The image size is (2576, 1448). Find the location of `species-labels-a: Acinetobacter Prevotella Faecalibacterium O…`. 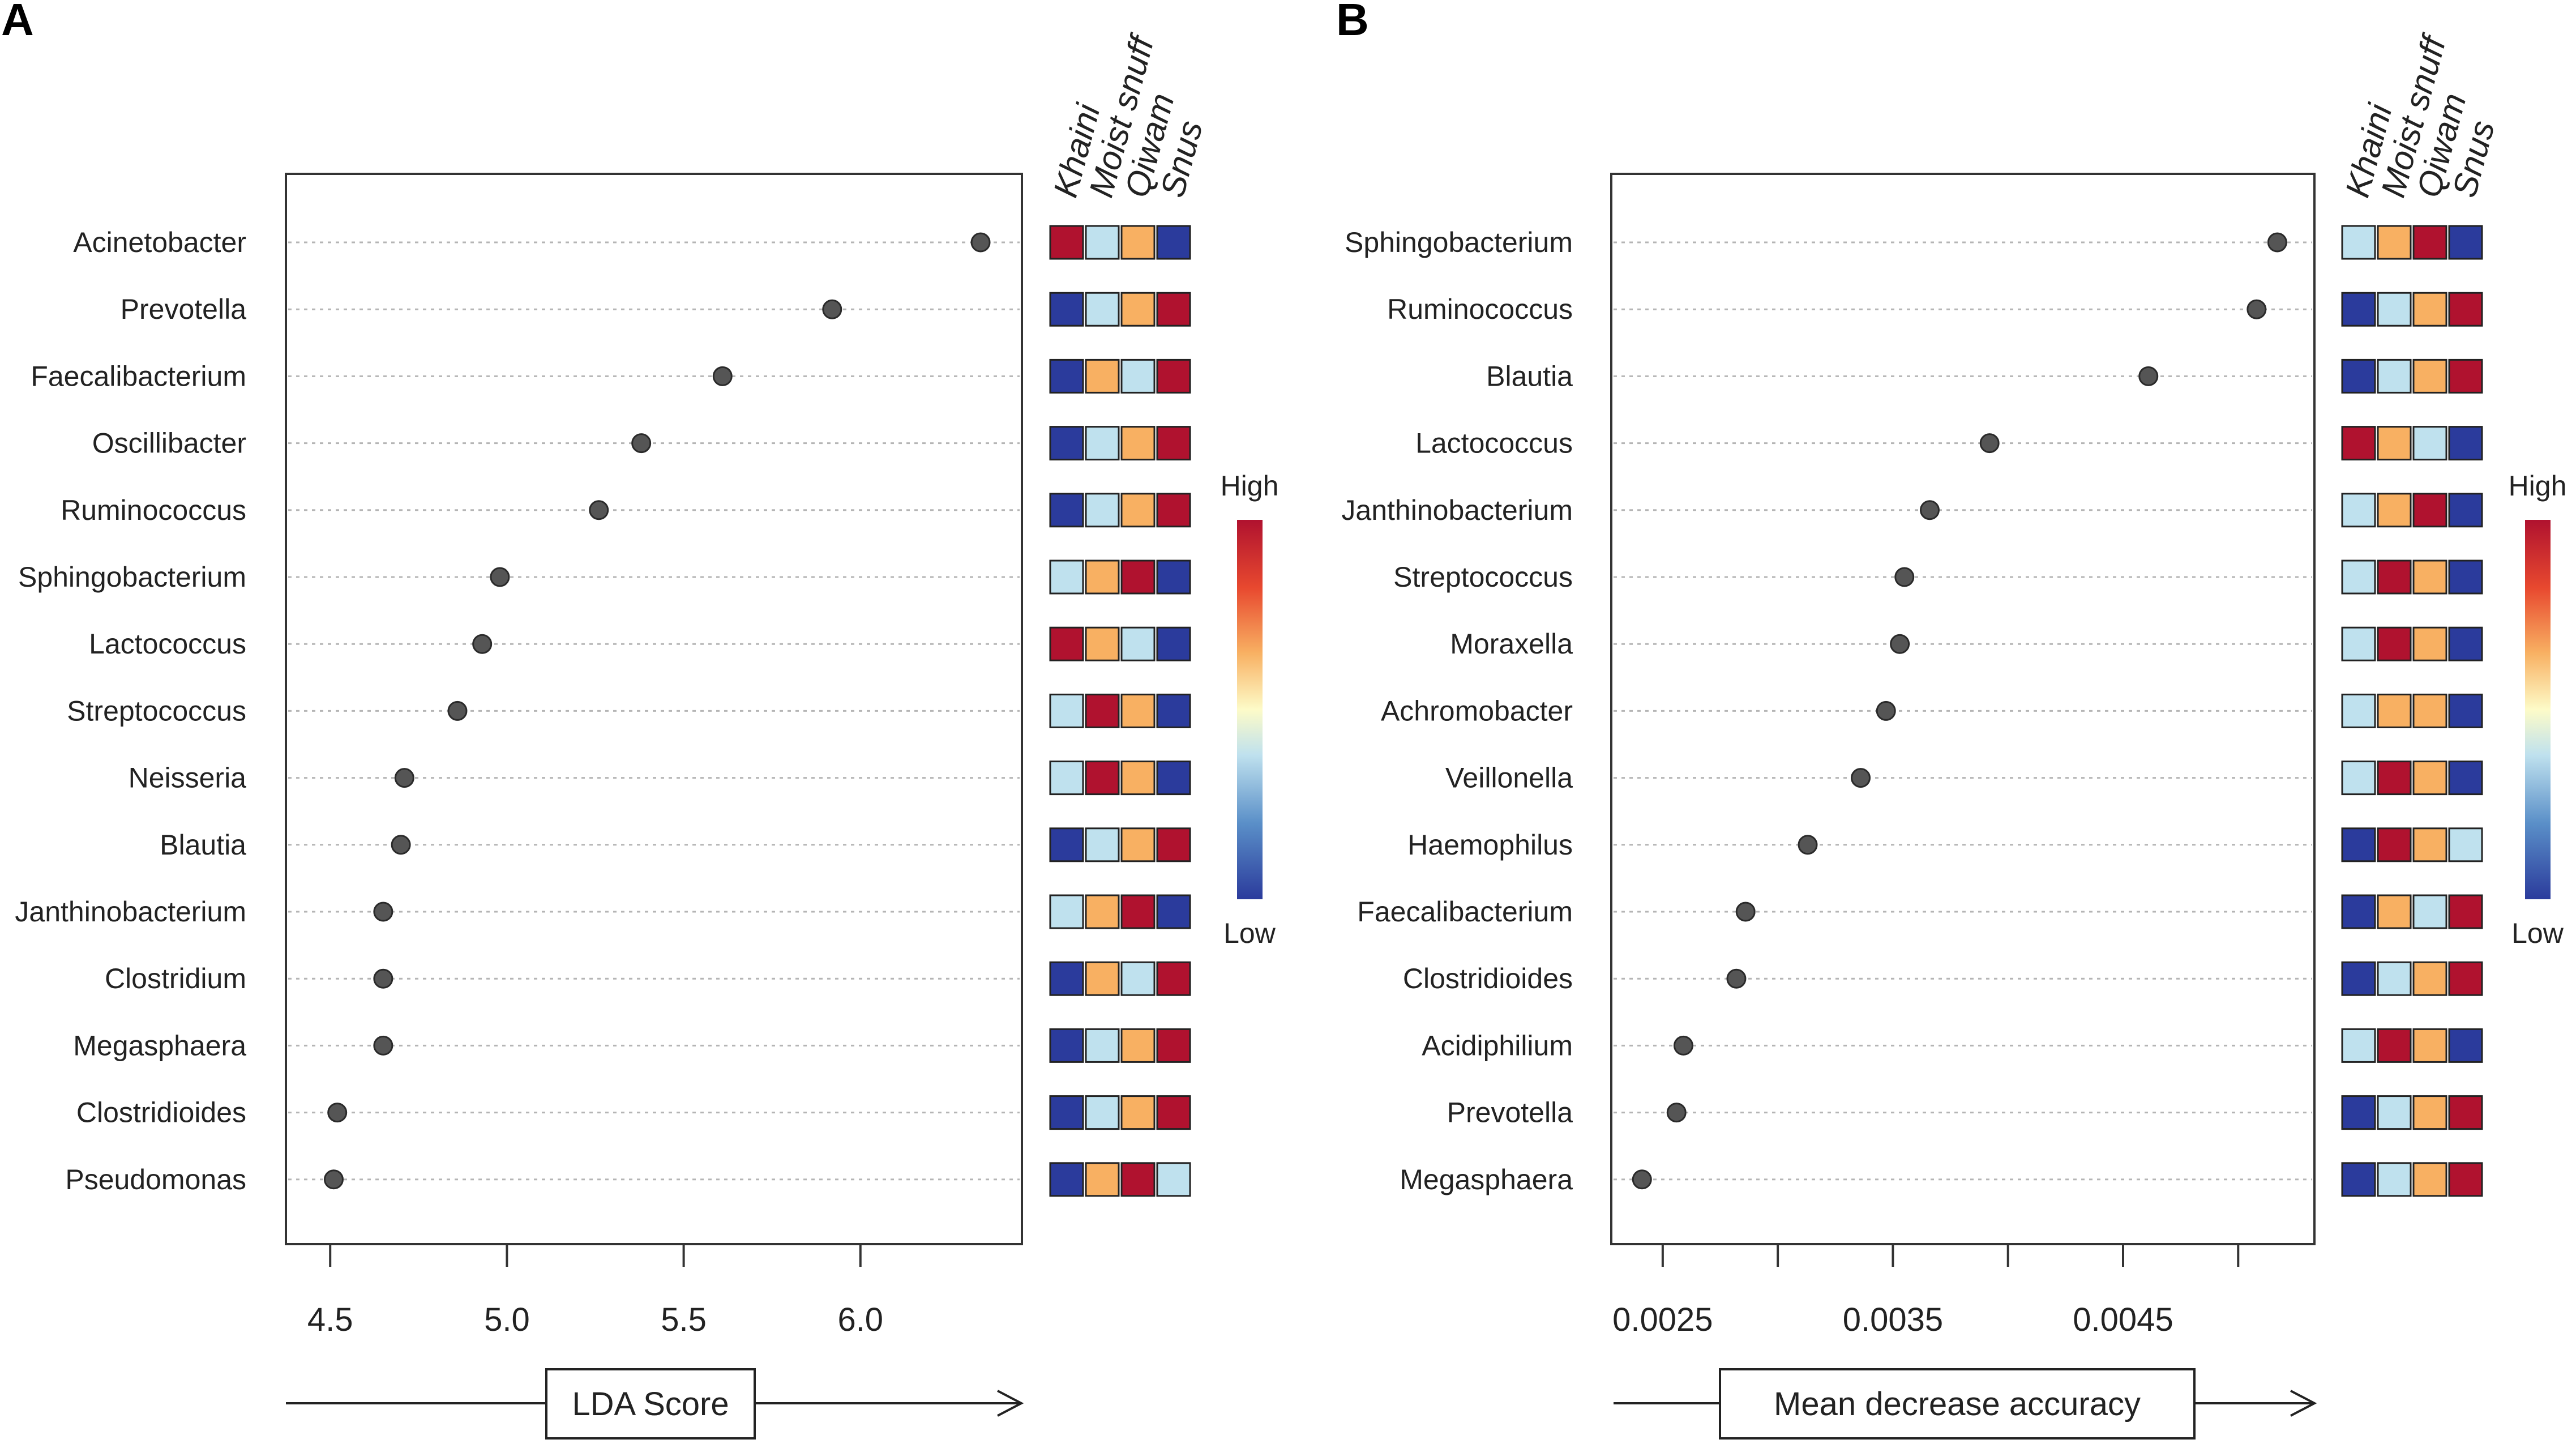

species-labels-a: Acinetobacter Prevotella Faecalibacterium O… is located at coordinates (130, 711).